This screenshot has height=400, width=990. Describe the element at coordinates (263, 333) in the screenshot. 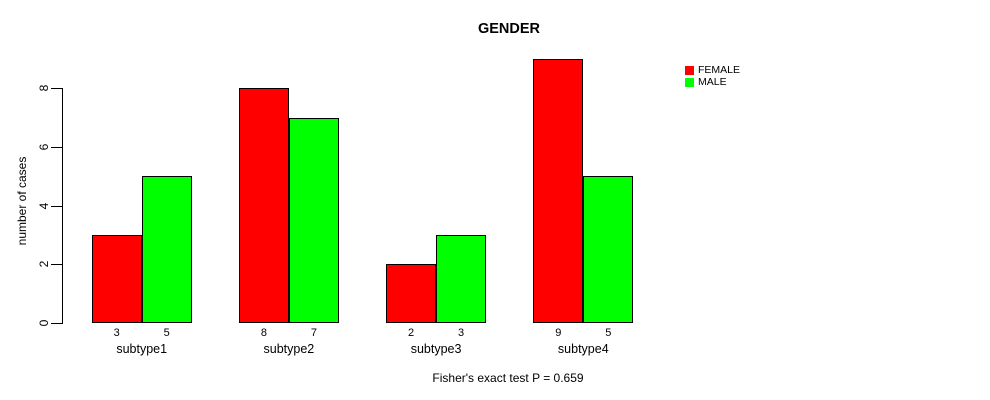

I see `bar-value-label: 8` at that location.